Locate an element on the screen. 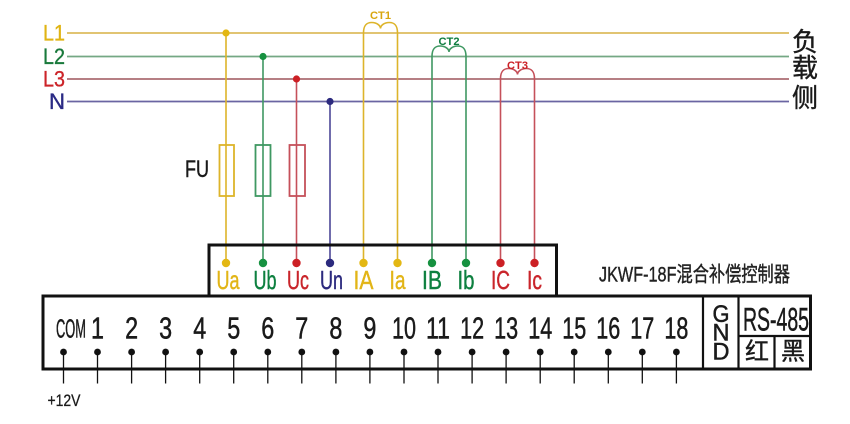 The width and height of the screenshot is (850, 424). svg-text: 负 is located at coordinates (805, 42).